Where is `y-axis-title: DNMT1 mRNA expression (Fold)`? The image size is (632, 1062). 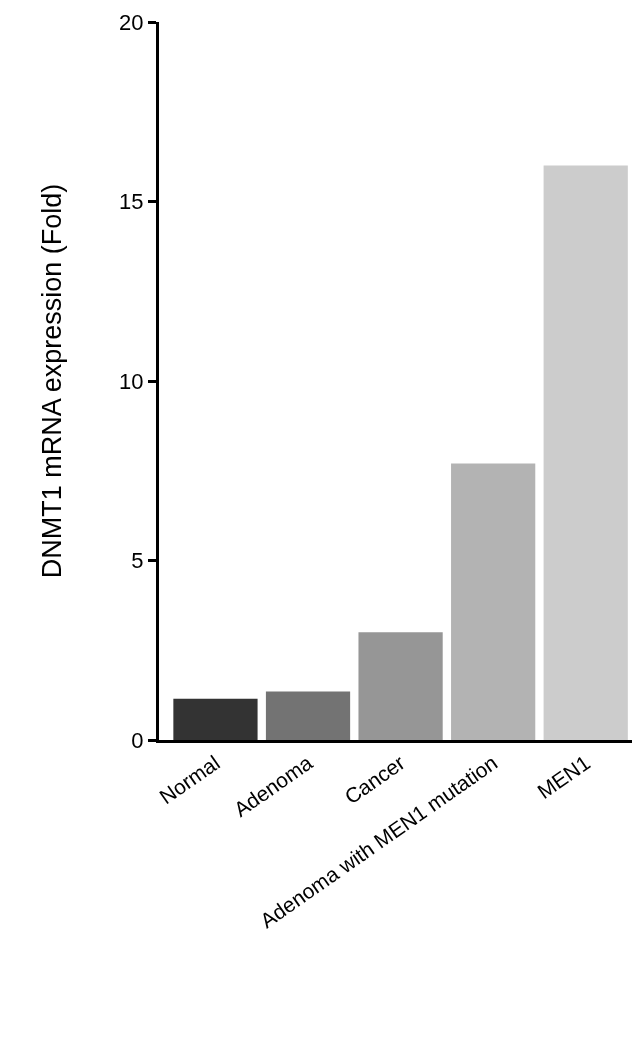
y-axis-title: DNMT1 mRNA expression (Fold) is located at coordinates (52, 381).